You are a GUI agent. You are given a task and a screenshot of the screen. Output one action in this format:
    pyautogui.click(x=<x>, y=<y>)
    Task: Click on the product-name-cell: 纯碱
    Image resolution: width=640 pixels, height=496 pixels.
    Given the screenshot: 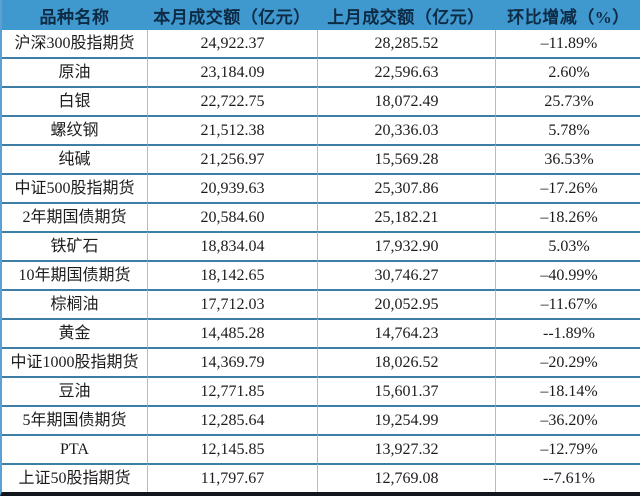 What is the action you would take?
    pyautogui.click(x=74, y=158)
    